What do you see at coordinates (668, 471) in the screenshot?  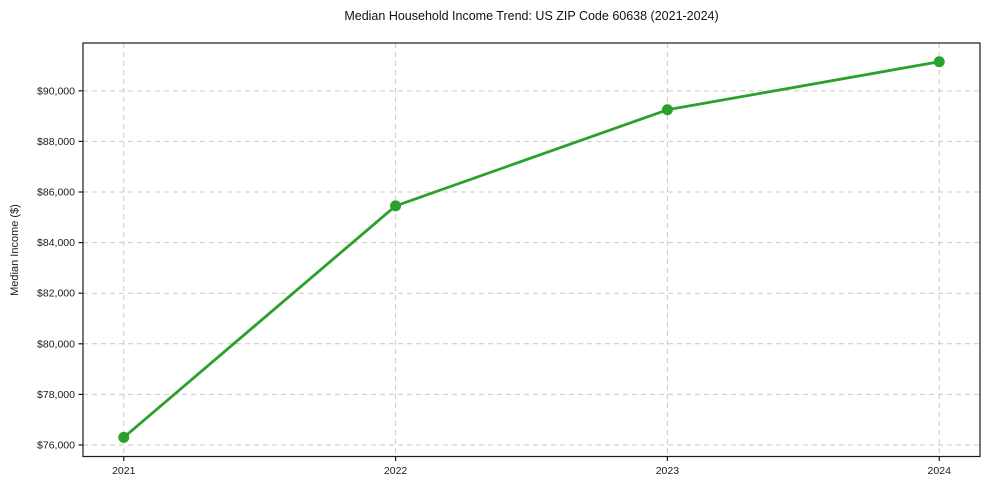 I see `x-tick-label: 2023` at bounding box center [668, 471].